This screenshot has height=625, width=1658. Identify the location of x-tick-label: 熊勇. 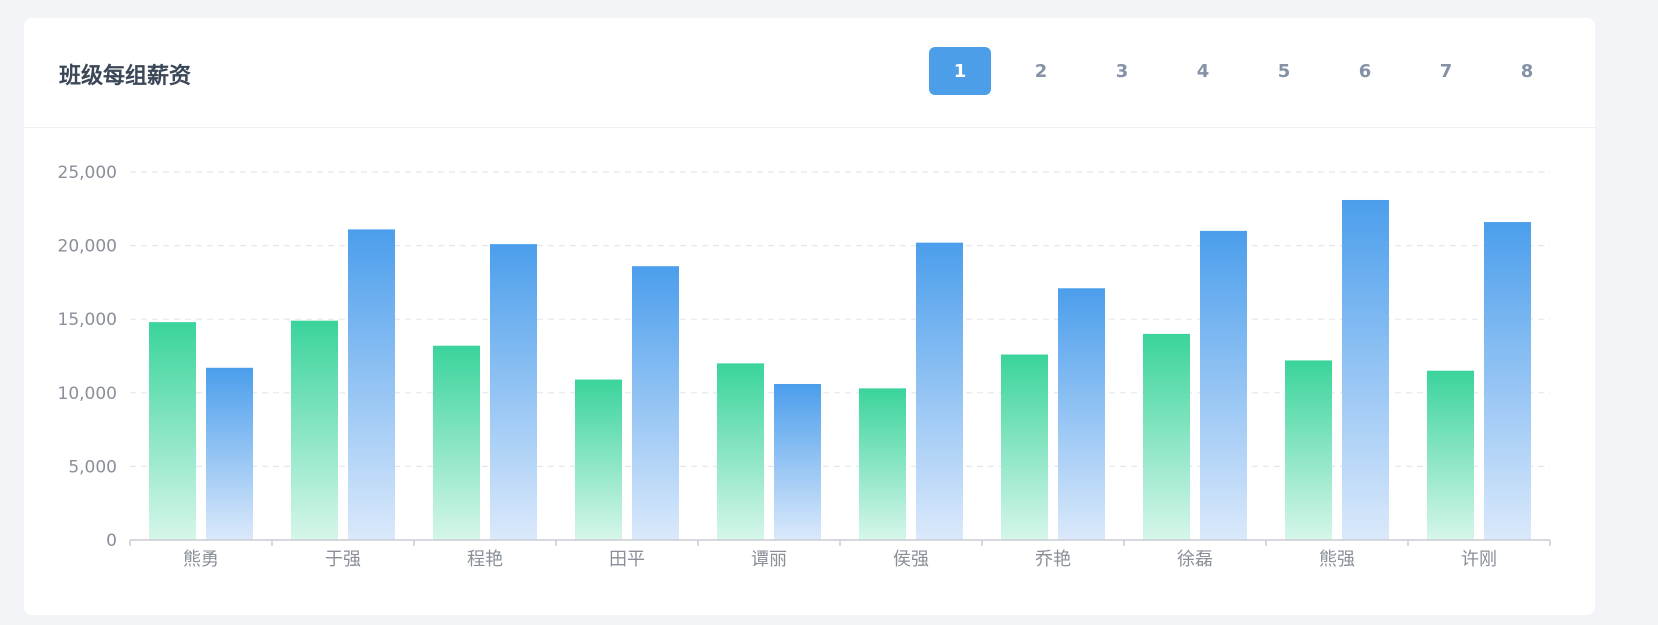
(201, 559).